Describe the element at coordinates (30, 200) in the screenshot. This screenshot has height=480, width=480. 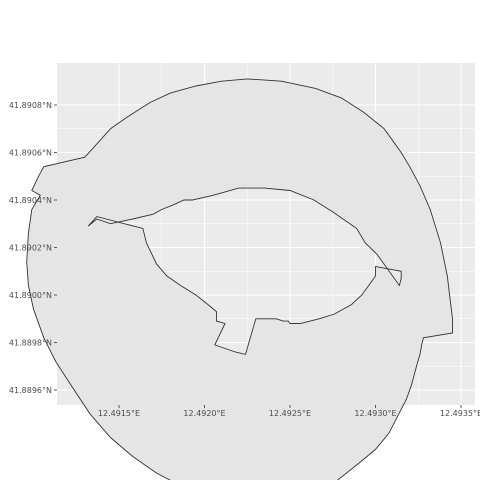
I see `y-tick-label: 41.8904°N` at that location.